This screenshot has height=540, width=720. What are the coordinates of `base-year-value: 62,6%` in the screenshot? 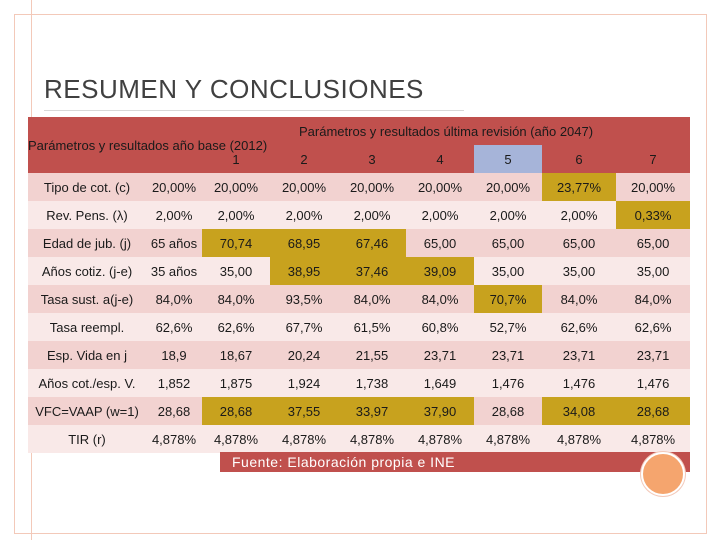 It's located at (174, 327).